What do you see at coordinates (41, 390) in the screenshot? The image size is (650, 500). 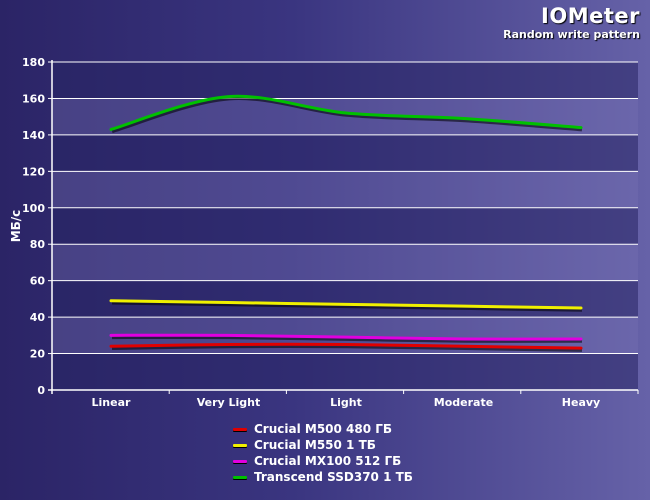 I see `y-tick-label: 0` at bounding box center [41, 390].